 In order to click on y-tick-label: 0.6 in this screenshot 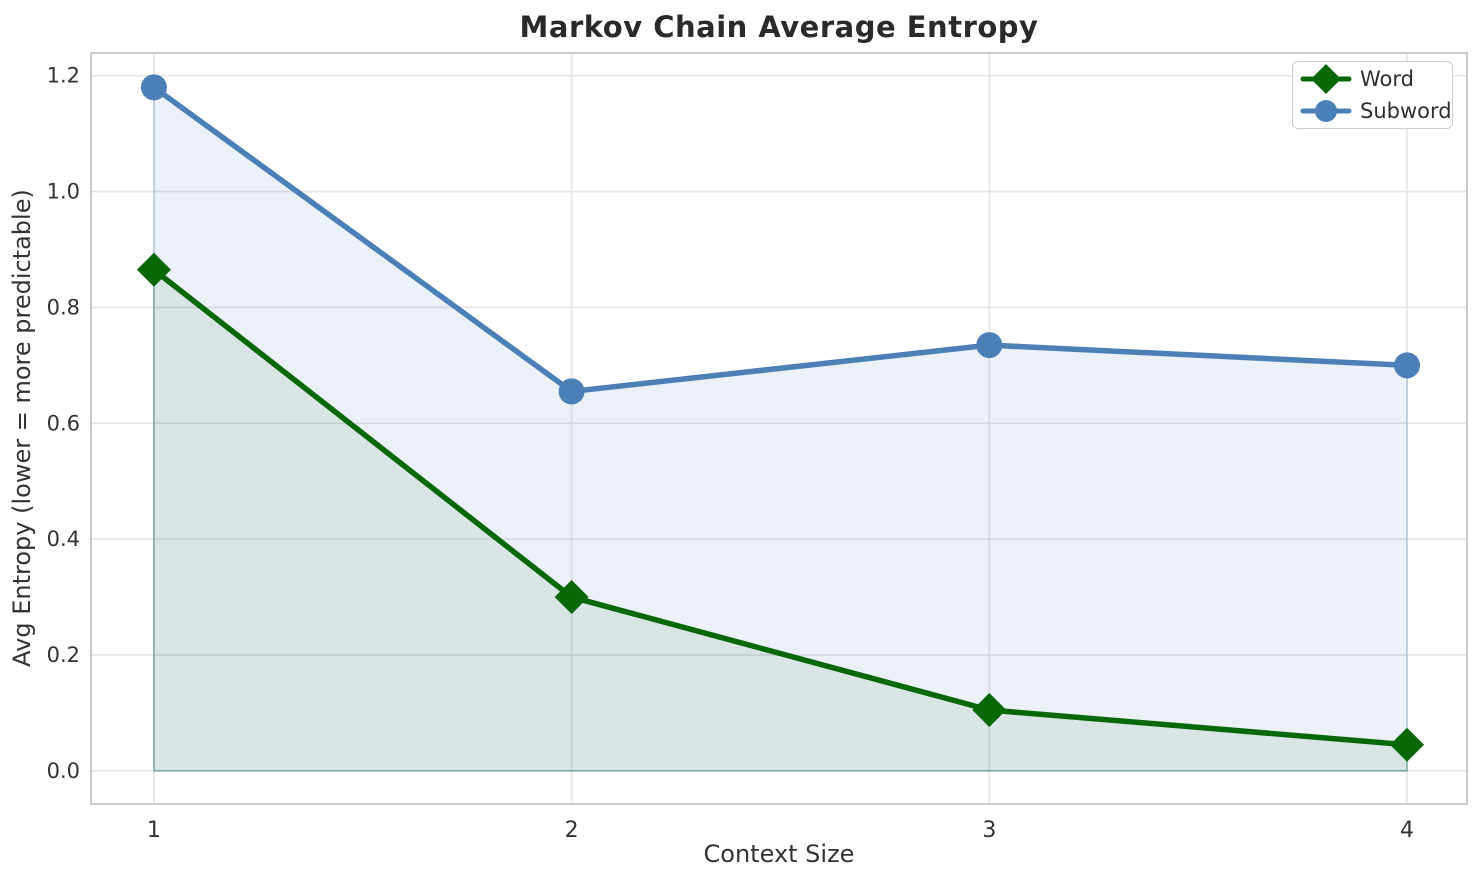, I will do `click(63, 423)`.